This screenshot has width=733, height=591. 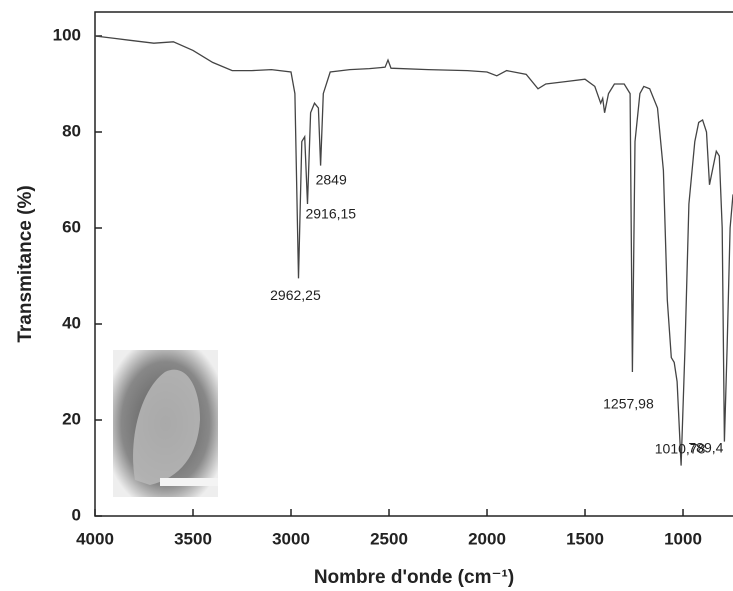 I want to click on x-tick-label: 4000, so click(x=95, y=538).